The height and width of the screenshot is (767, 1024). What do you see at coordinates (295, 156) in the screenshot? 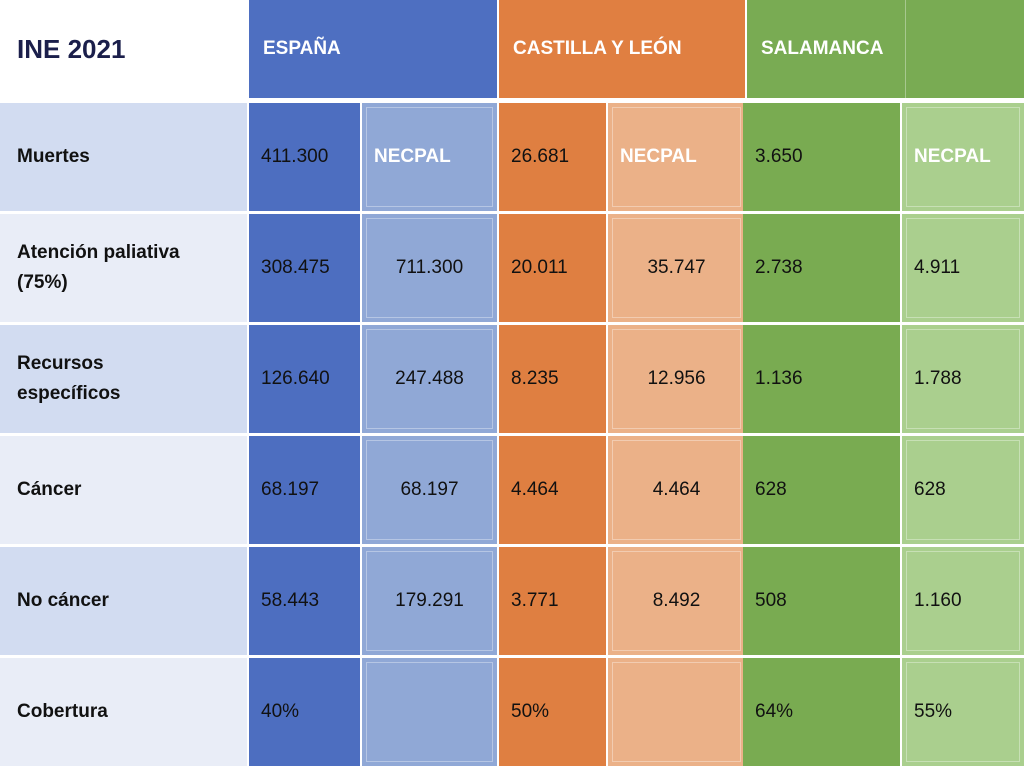
I see `cell-value: 411.300` at bounding box center [295, 156].